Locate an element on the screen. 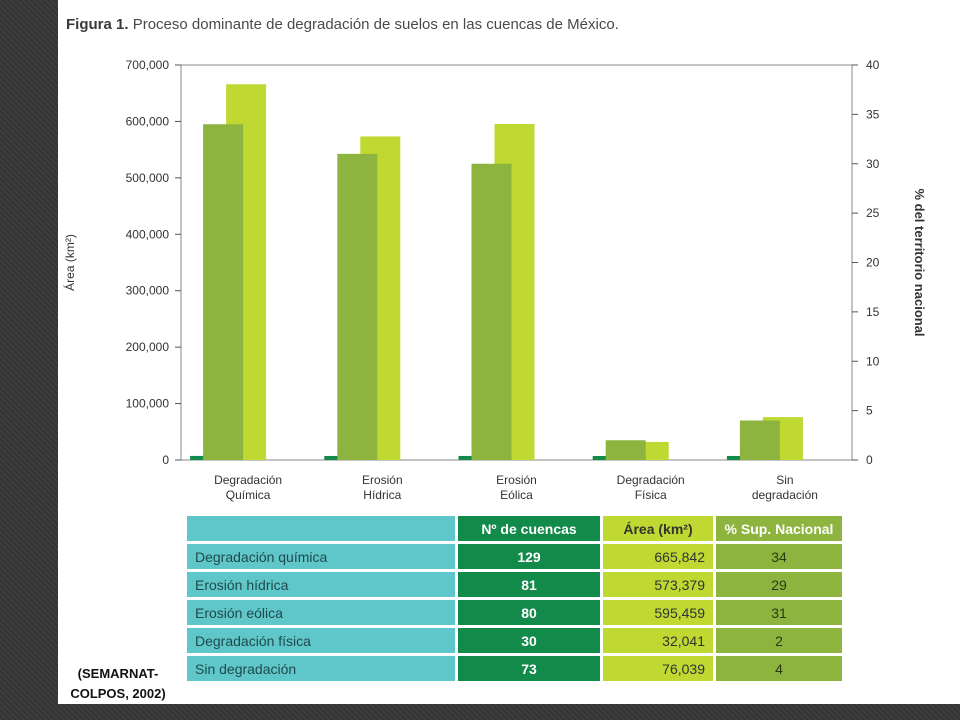 Image resolution: width=960 pixels, height=720 pixels. header-area: Área (km²) is located at coordinates (658, 528).